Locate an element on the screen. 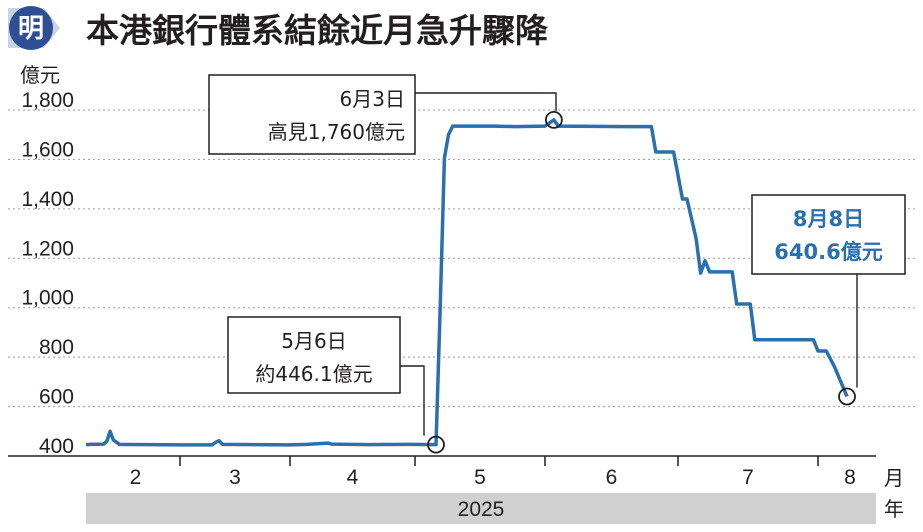 The height and width of the screenshot is (532, 923). y-tick-label: 400 is located at coordinates (56, 446).